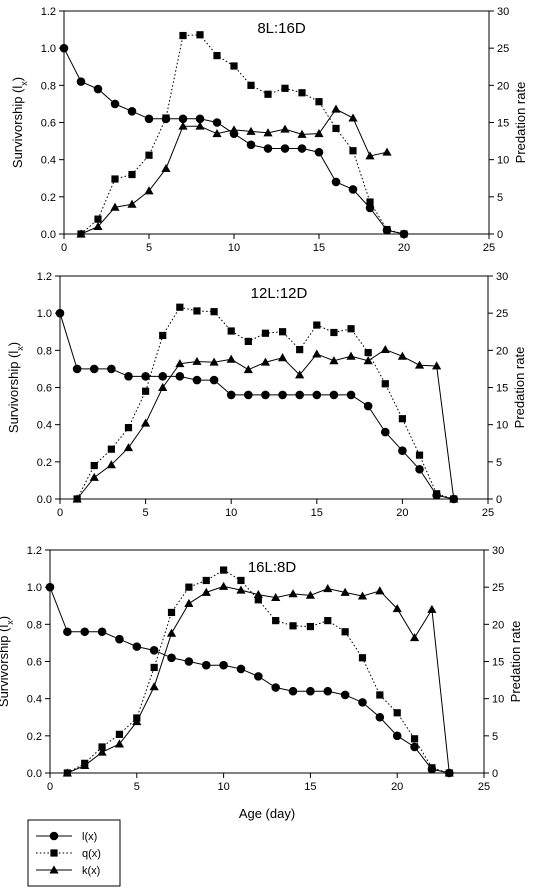  What do you see at coordinates (267, 813) in the screenshot?
I see `x-axis-label: Age (day)` at bounding box center [267, 813].